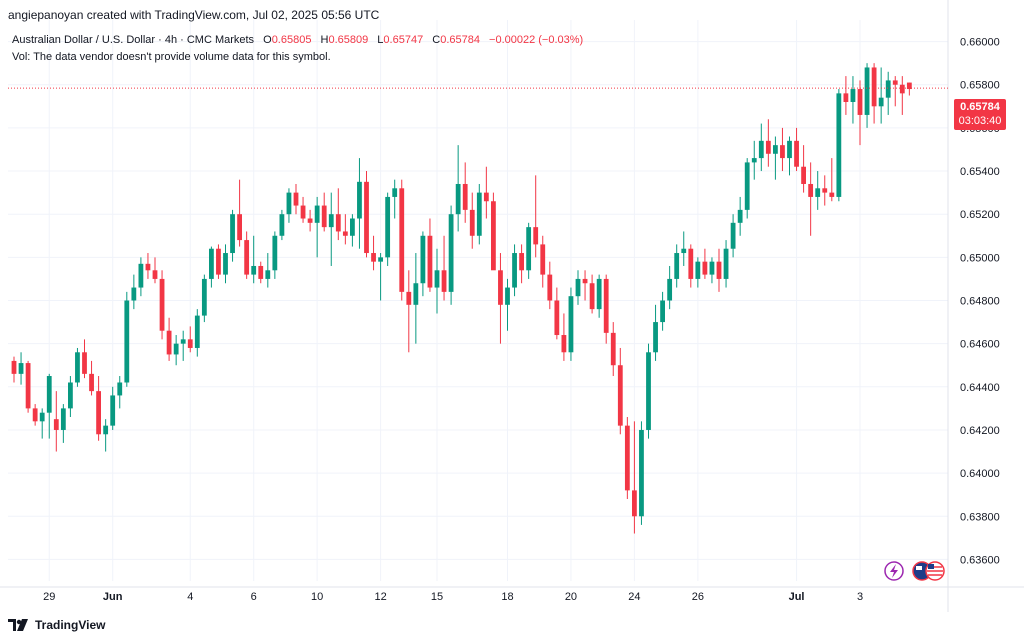 Image resolution: width=1024 pixels, height=642 pixels. Describe the element at coordinates (49, 597) in the screenshot. I see `time-tick-label: 29` at that location.